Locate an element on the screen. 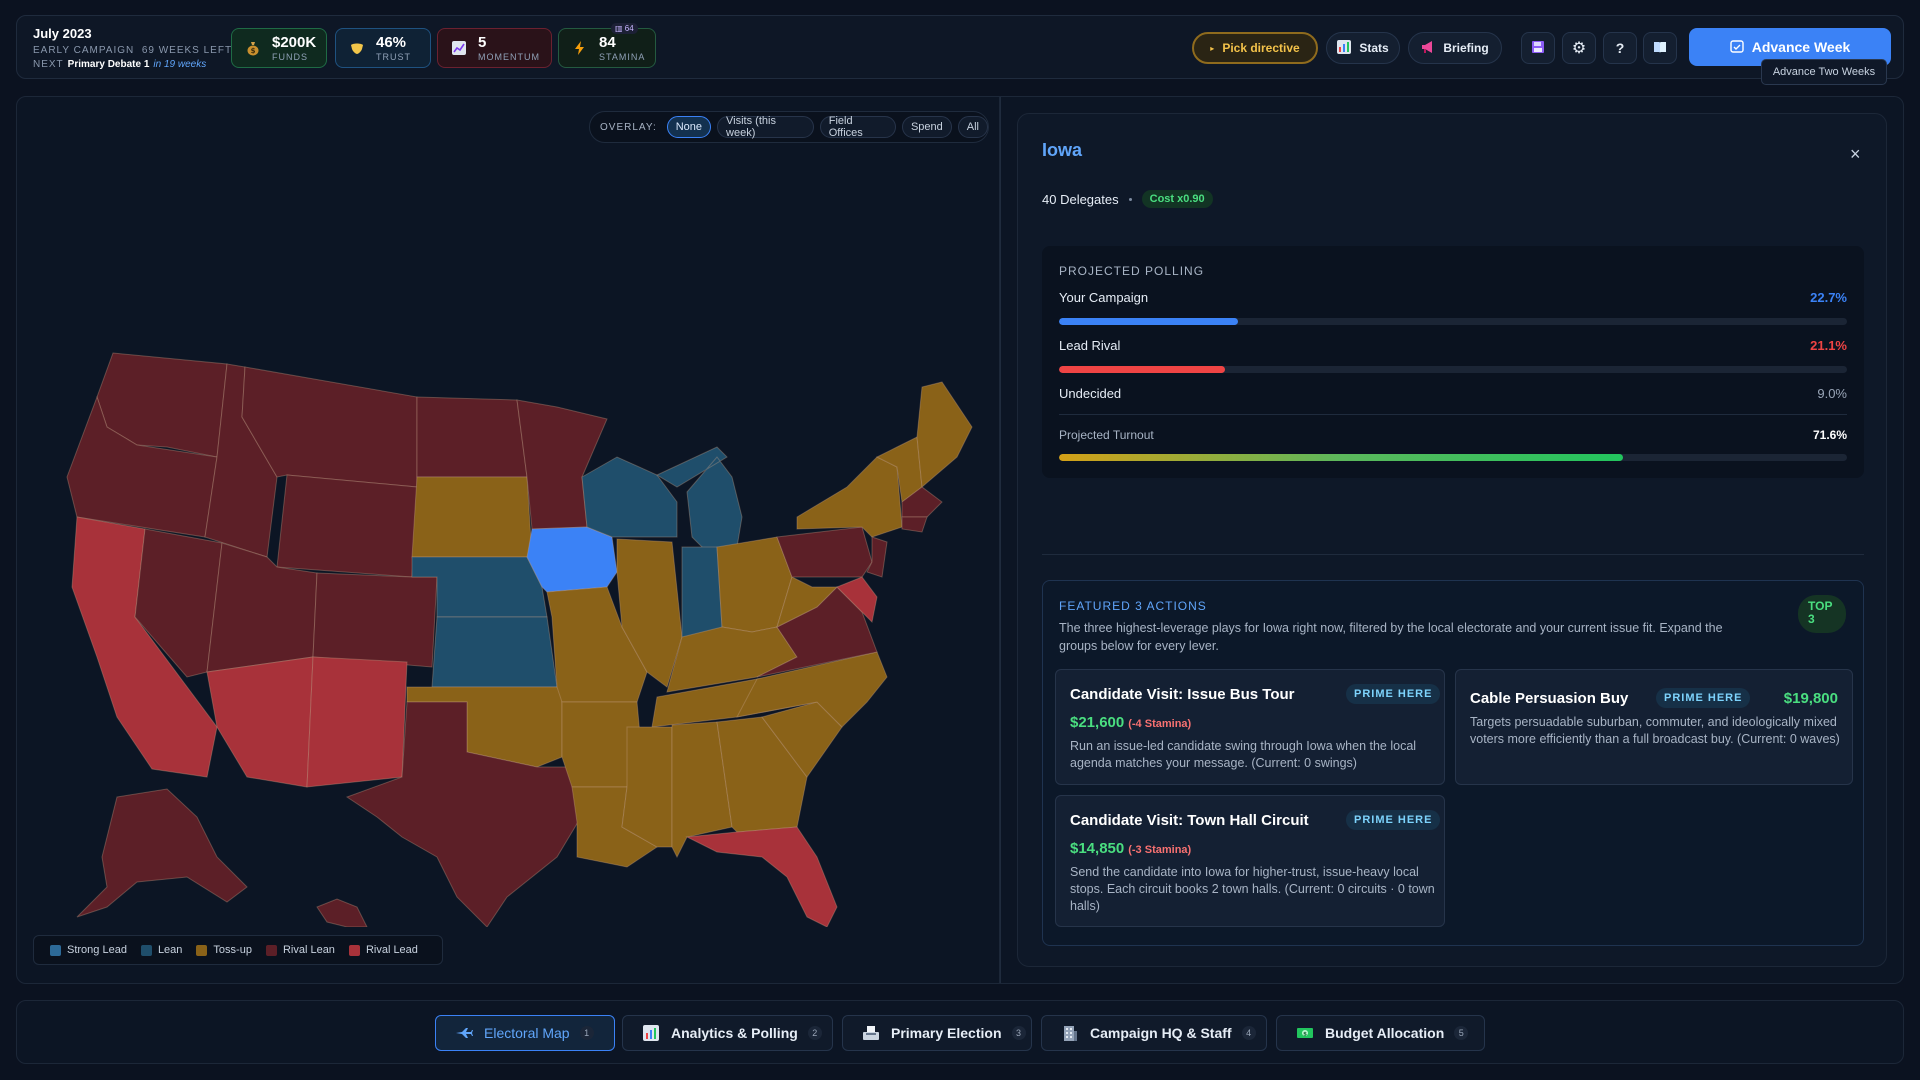 The width and height of the screenshot is (1920, 1080). state-texas is located at coordinates (466, 814).